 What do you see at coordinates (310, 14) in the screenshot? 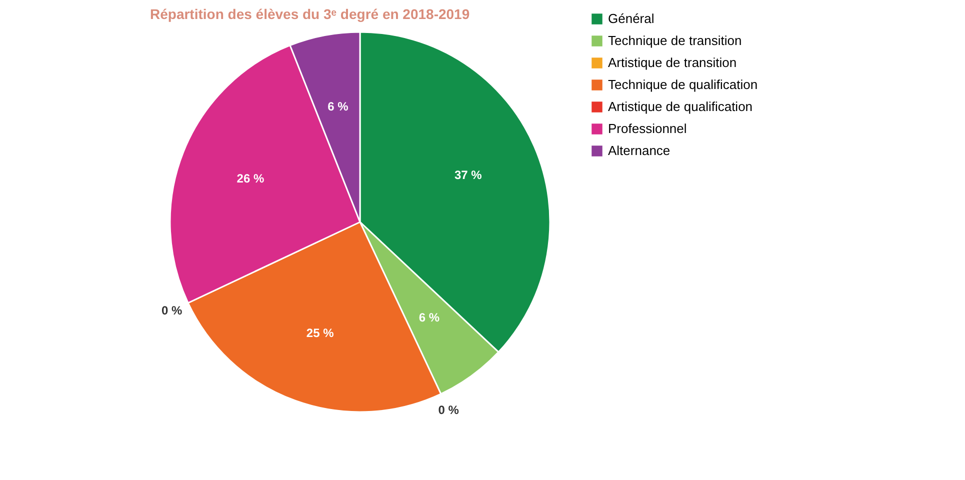
I see `chart-title: Répartition des élèves du 3ᵉ degré en 2018-2019` at bounding box center [310, 14].